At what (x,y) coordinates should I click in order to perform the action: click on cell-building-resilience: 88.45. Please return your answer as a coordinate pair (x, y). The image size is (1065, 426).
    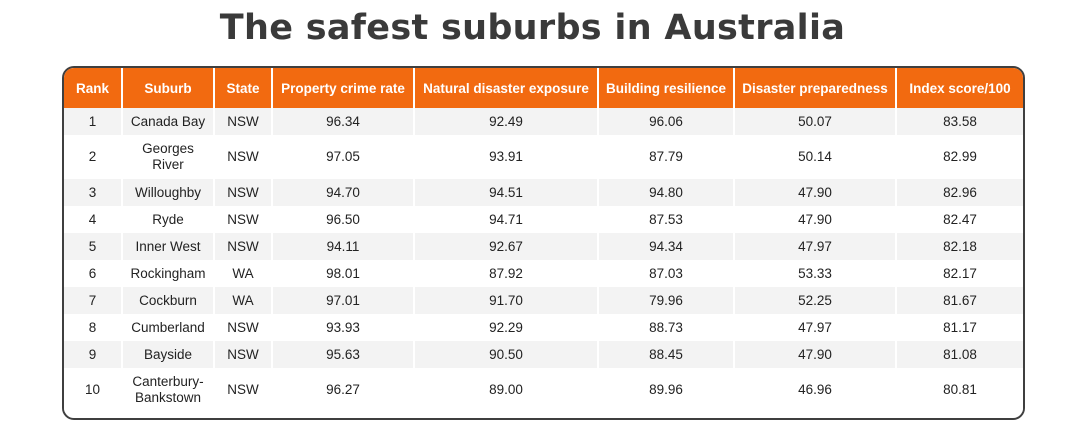
    Looking at the image, I should click on (665, 354).